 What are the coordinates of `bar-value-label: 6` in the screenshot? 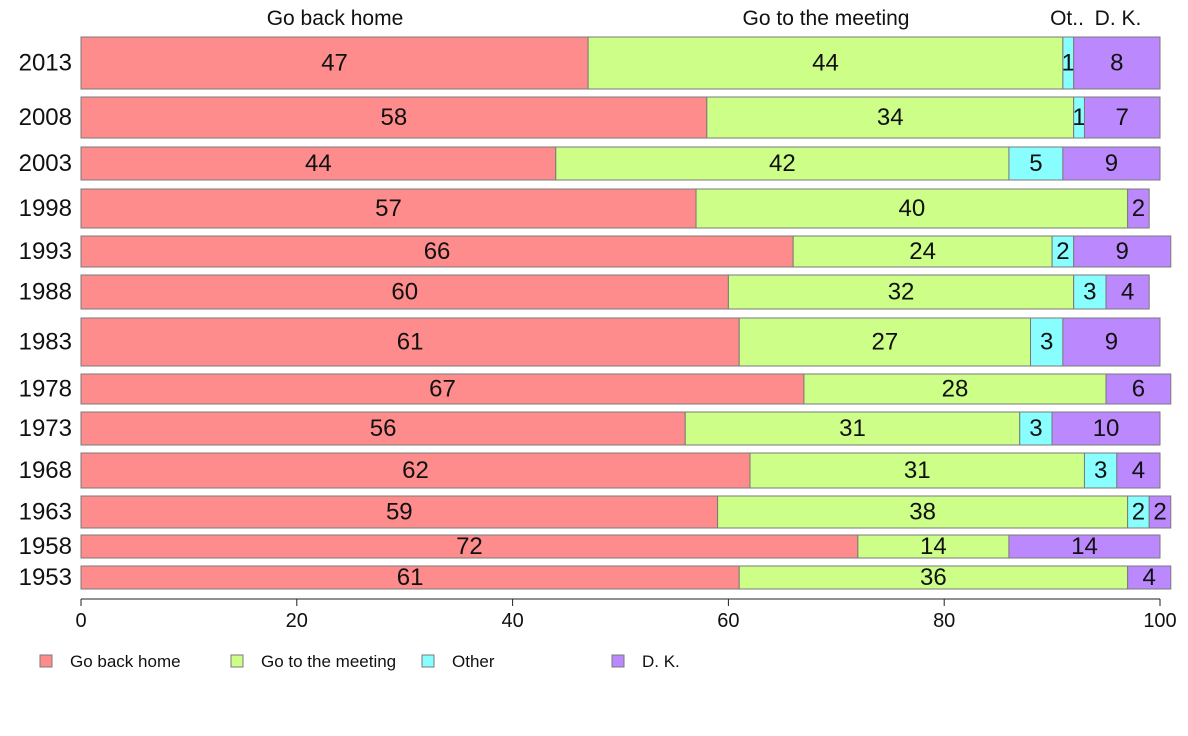 It's located at (1138, 389).